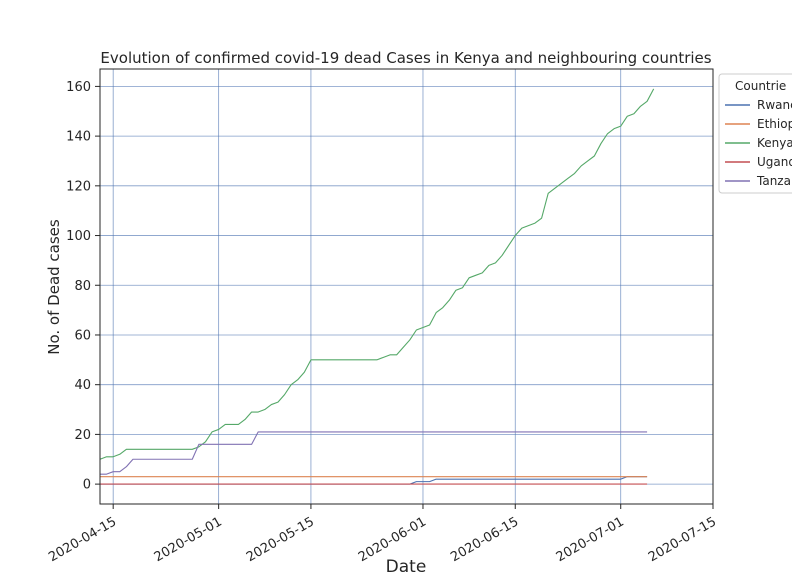 The height and width of the screenshot is (576, 792). Describe the element at coordinates (682, 539) in the screenshot. I see `x-tick-label: 2020-07-15` at that location.